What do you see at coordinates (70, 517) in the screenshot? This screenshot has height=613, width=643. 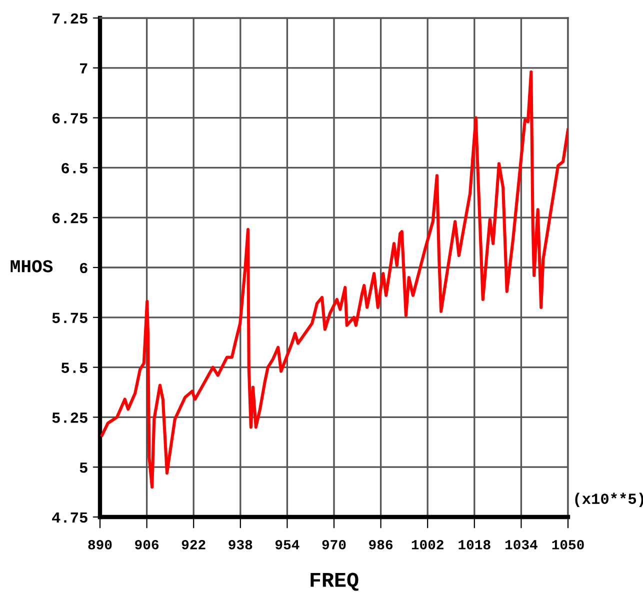 I see `y-tick-label: 4.75` at bounding box center [70, 517].